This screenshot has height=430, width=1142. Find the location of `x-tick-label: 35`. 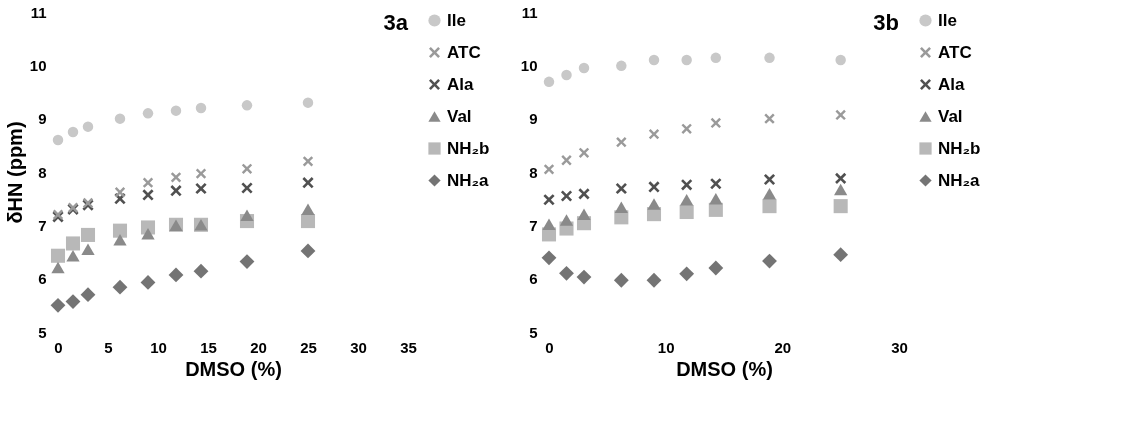

x-tick-label: 35 is located at coordinates (408, 347).